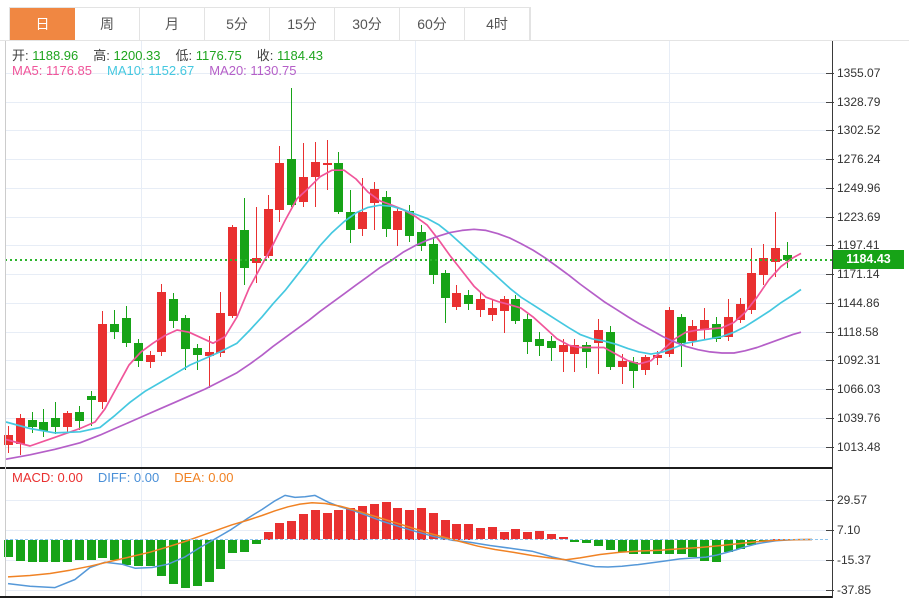 This screenshot has width=909, height=599. What do you see at coordinates (266, 55) in the screenshot?
I see `row-ohlc-label: 收:` at bounding box center [266, 55].